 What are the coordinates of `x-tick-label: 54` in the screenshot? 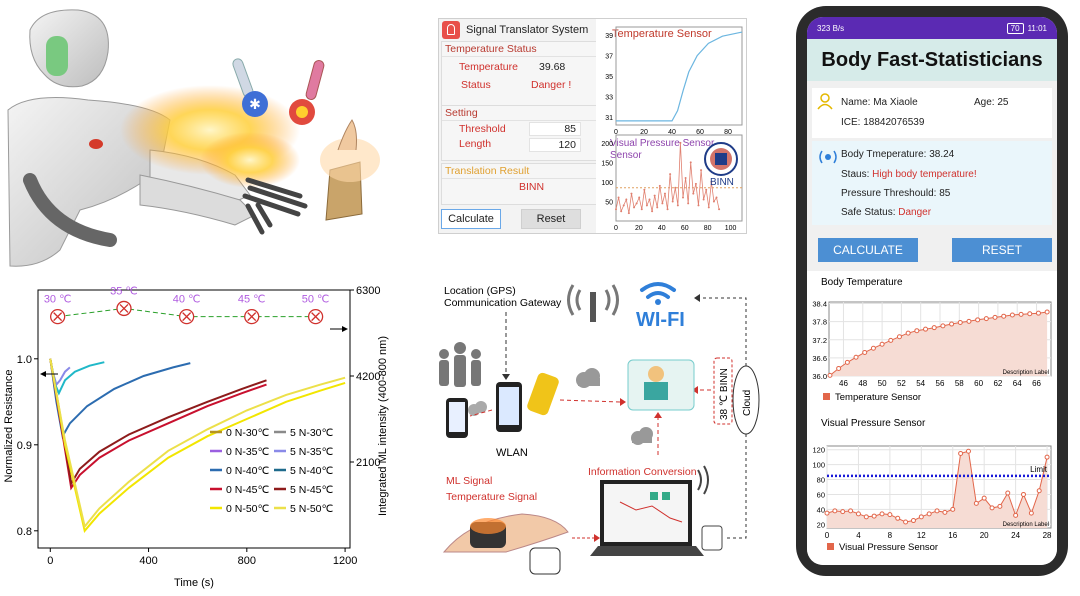 It's located at (920, 383).